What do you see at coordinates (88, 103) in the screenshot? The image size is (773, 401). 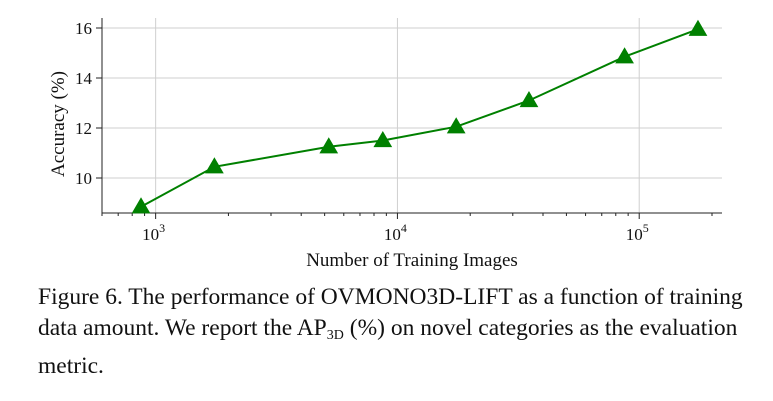 I see `y-ticks: 10 12 14 16` at bounding box center [88, 103].